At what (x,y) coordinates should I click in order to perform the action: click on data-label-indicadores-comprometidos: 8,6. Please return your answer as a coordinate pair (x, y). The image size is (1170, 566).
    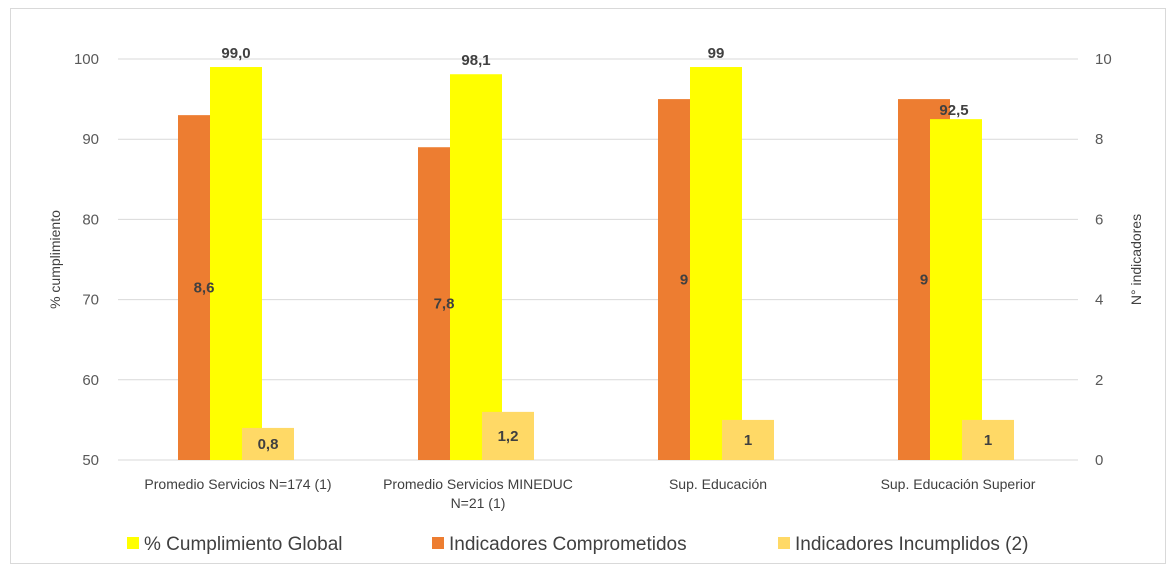
    Looking at the image, I should click on (204, 288).